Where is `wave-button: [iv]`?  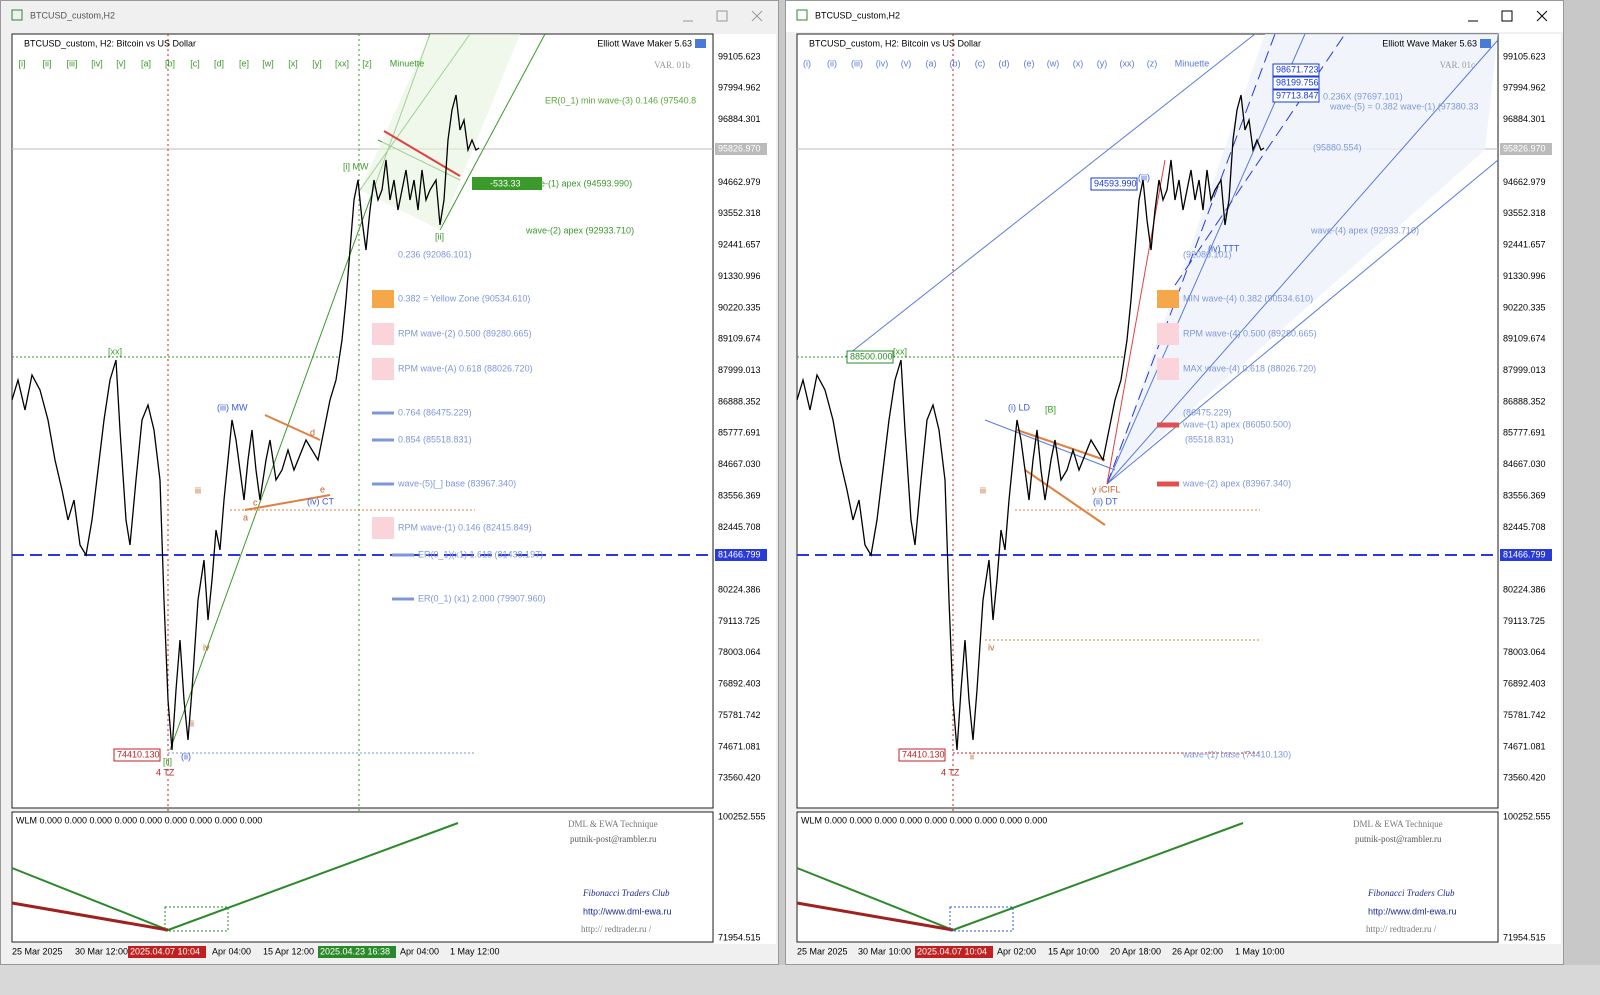
wave-button: [iv] is located at coordinates (97, 63).